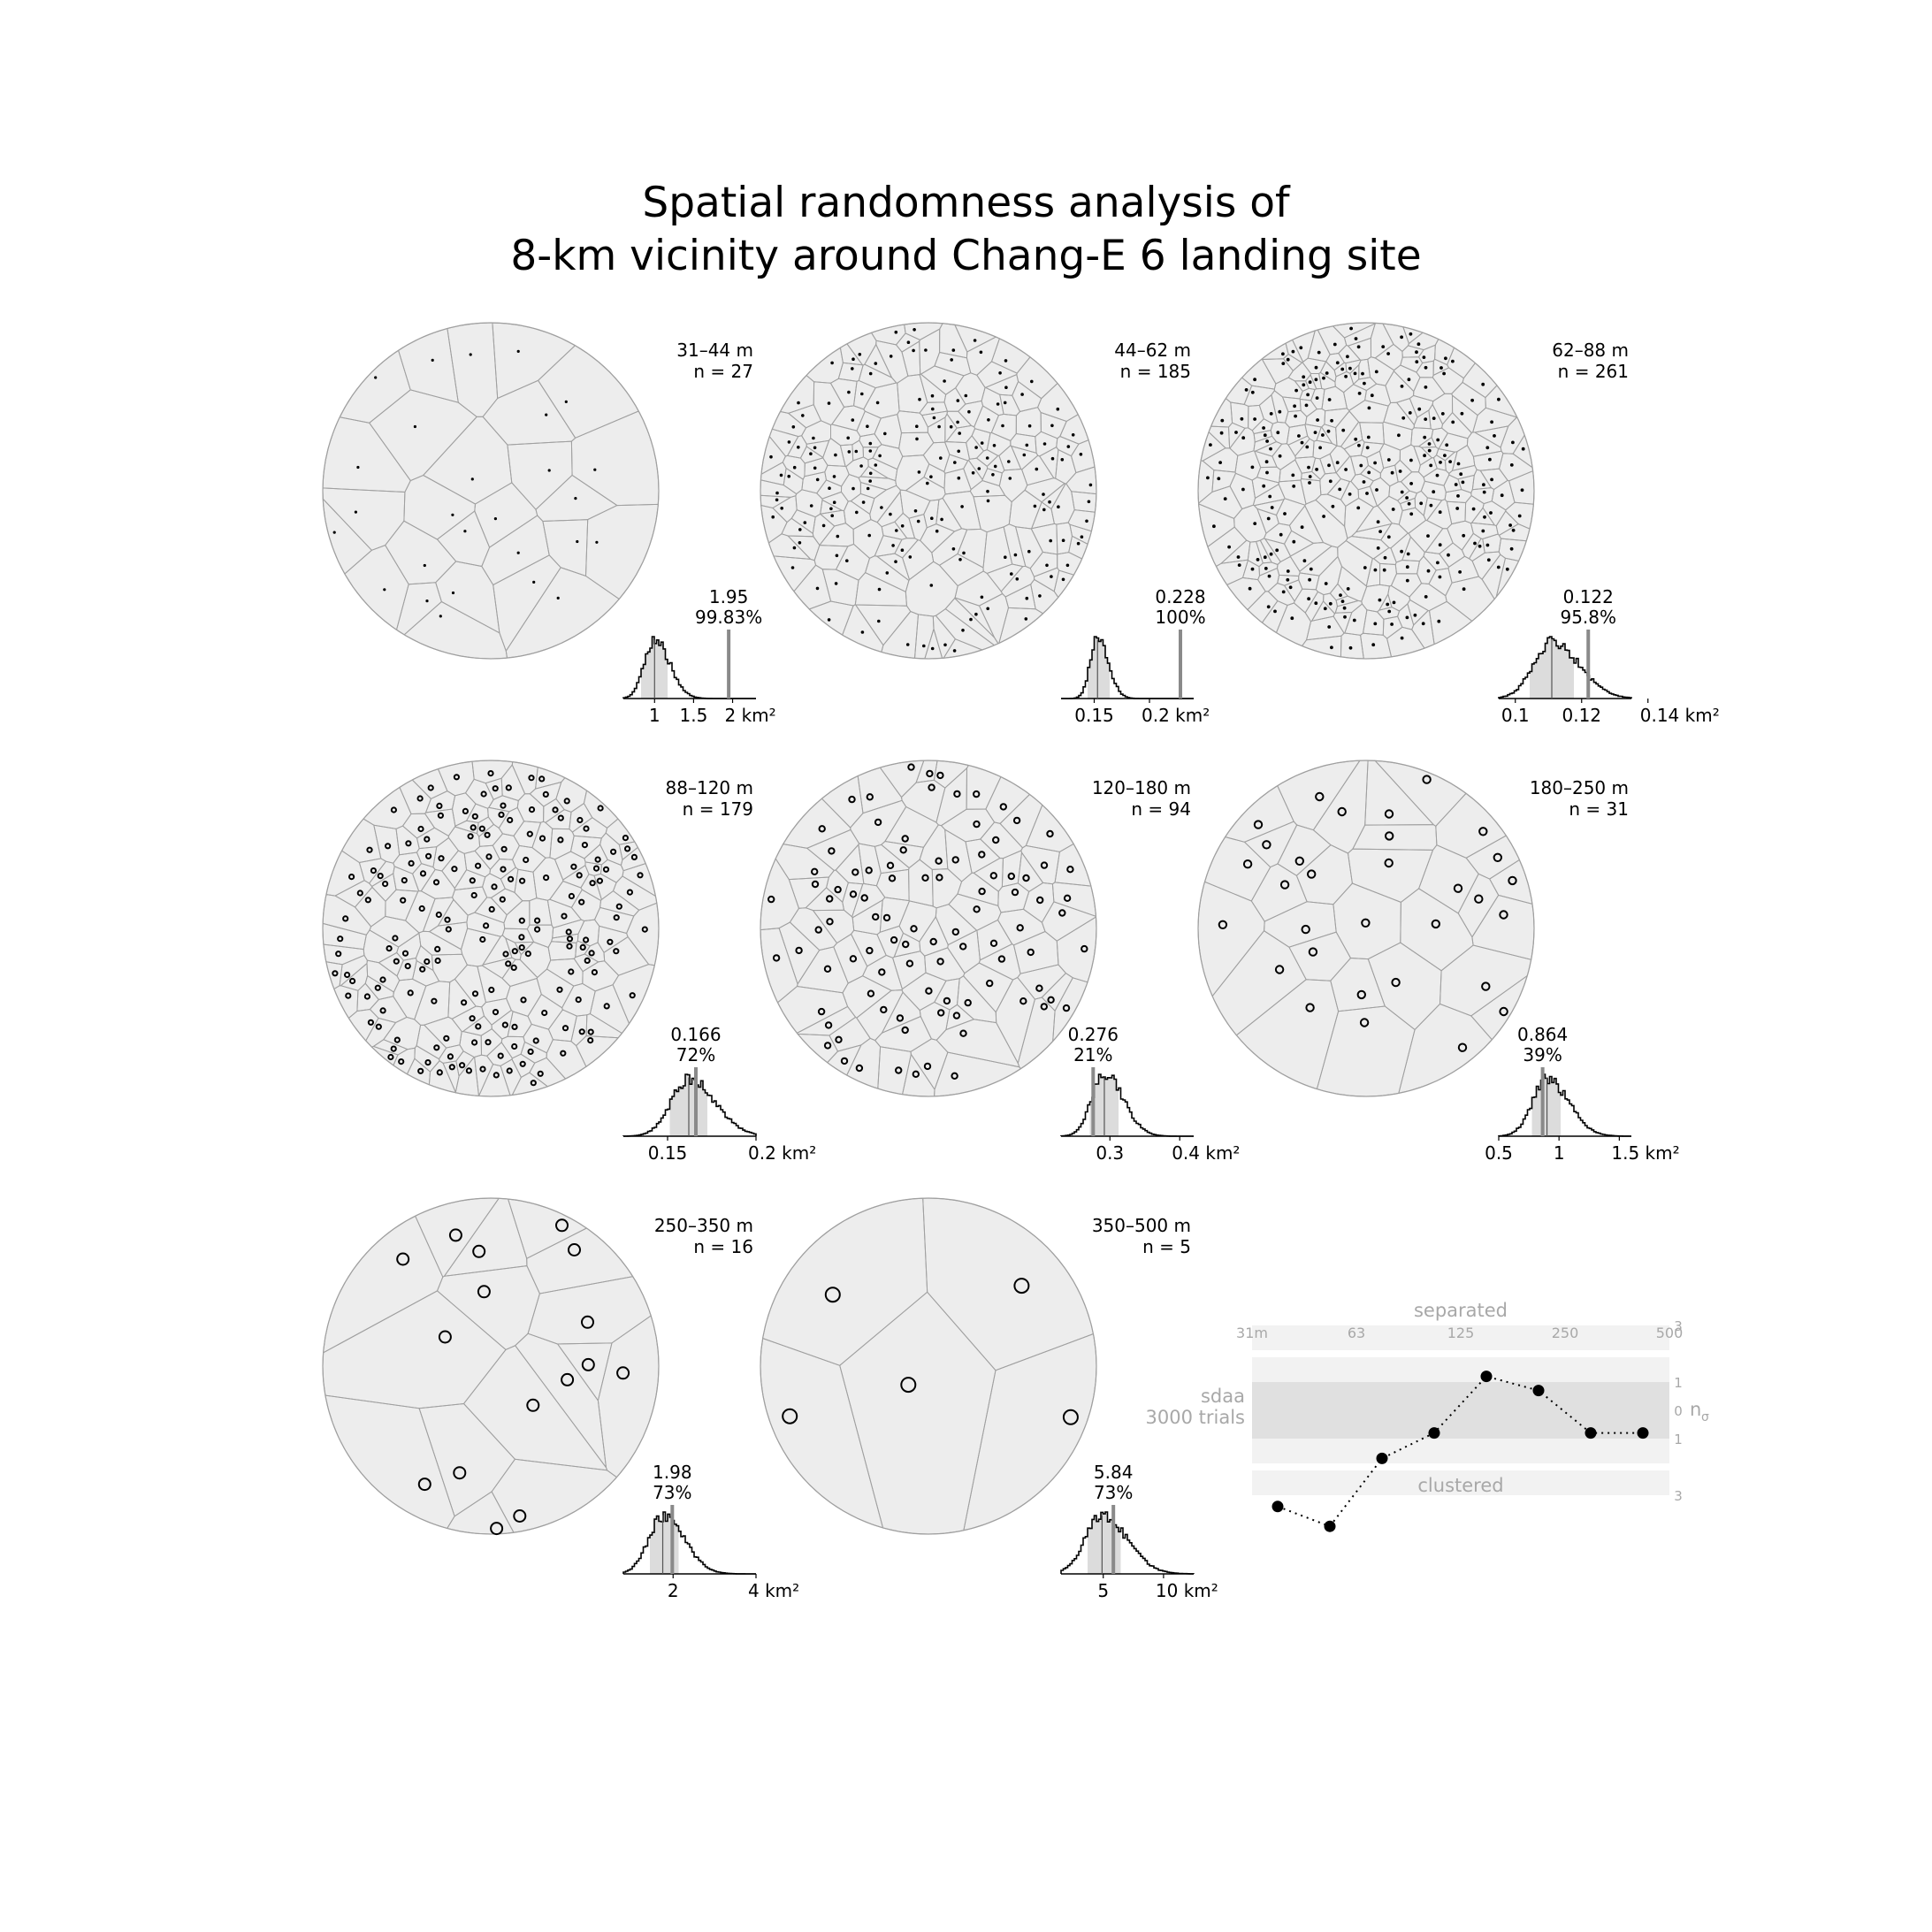 This screenshot has width=1932, height=1932. What do you see at coordinates (1680, 715) in the screenshot?
I see `histogram-tick-label: 0.14 km²` at bounding box center [1680, 715].